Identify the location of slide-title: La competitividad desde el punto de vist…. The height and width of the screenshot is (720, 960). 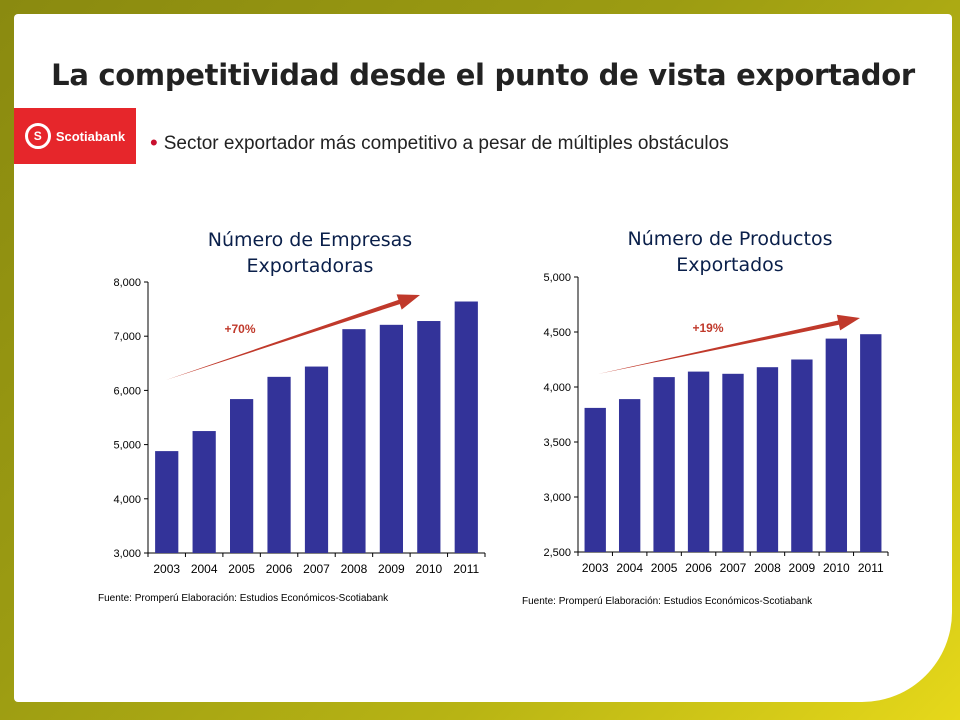
(483, 75).